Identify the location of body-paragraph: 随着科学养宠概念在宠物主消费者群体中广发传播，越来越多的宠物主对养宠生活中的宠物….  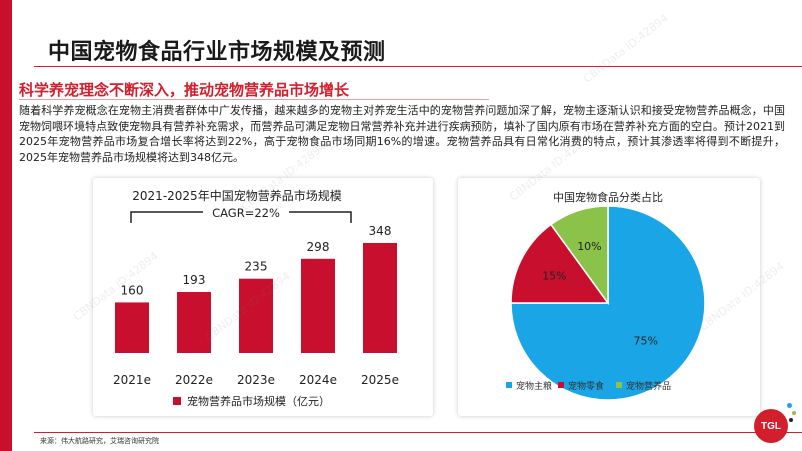
(402, 134).